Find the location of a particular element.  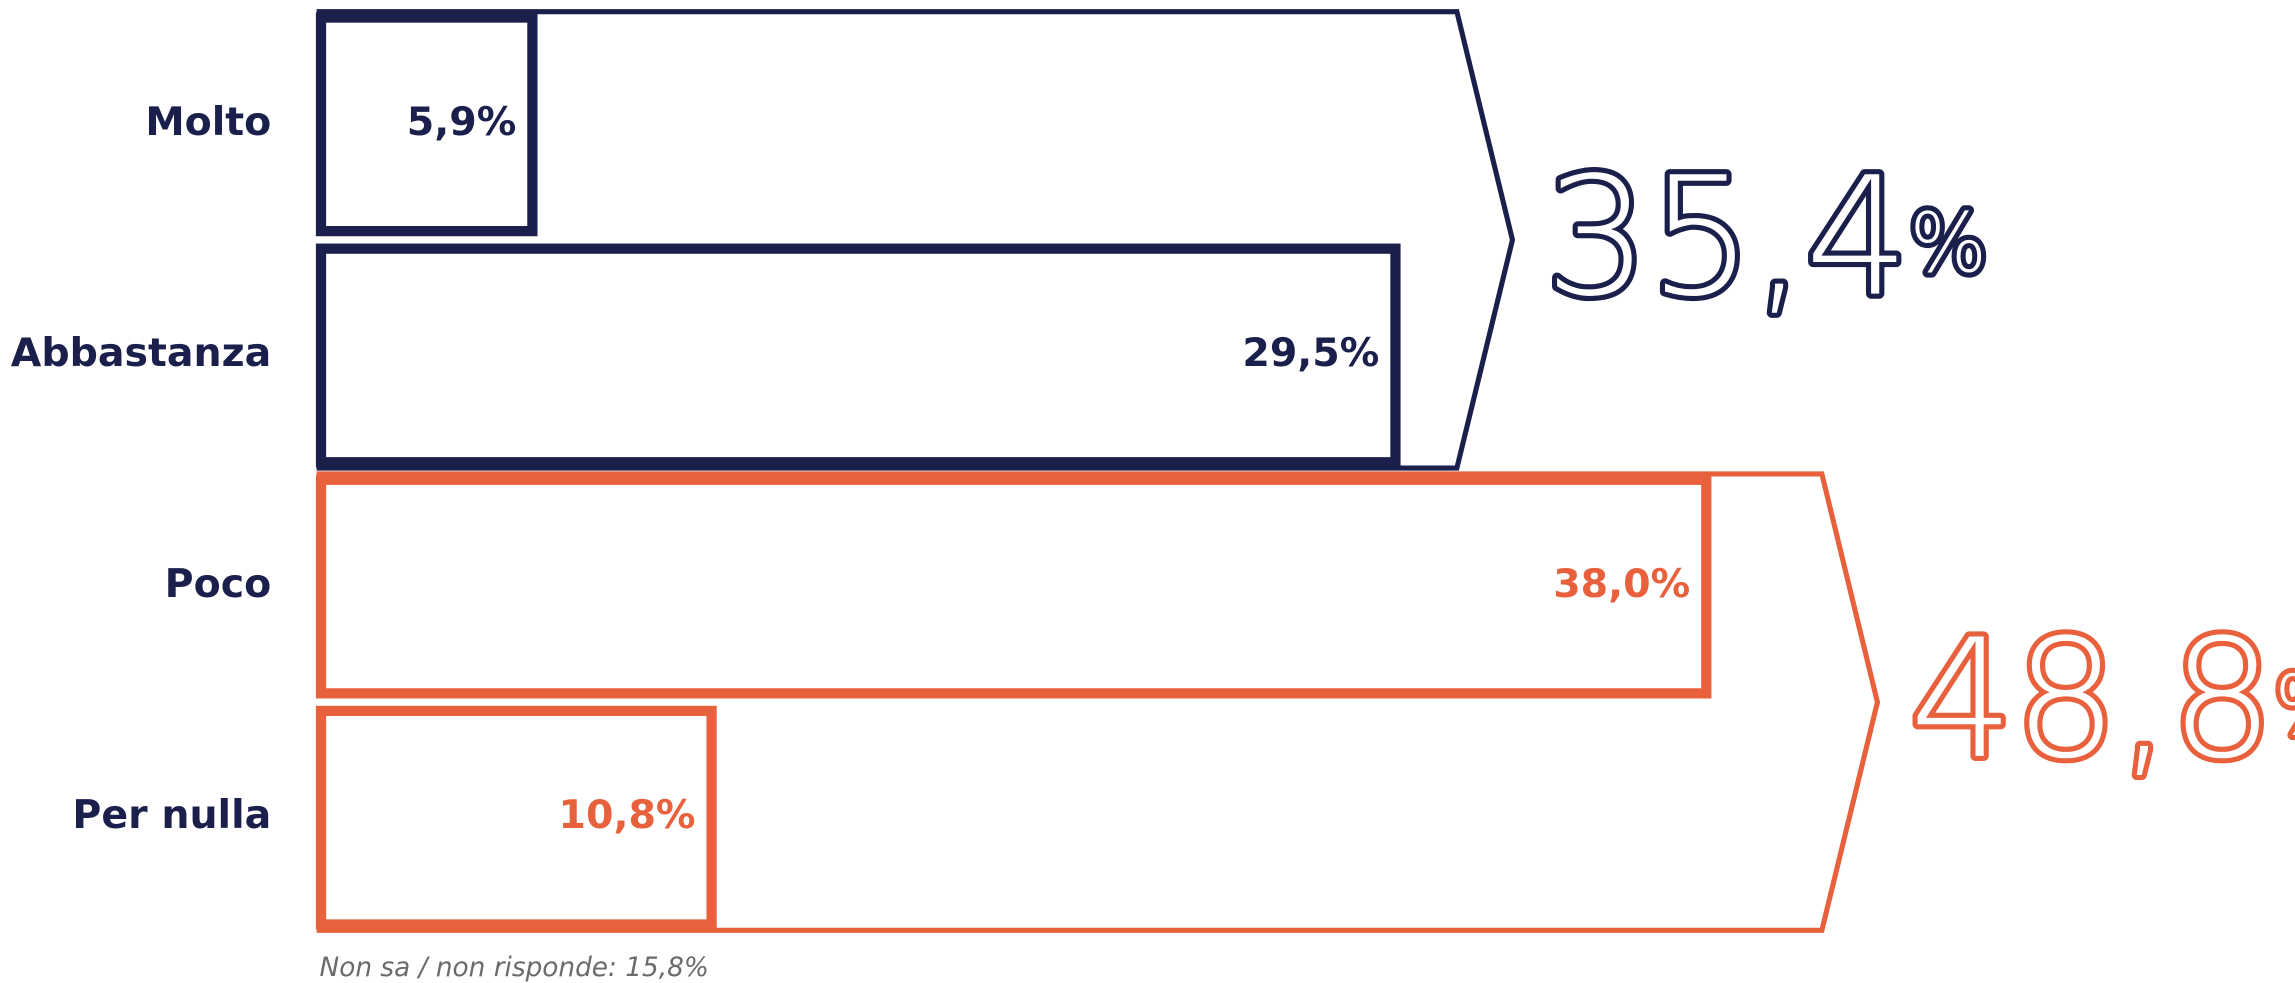

category-label: Poco is located at coordinates (218, 584).